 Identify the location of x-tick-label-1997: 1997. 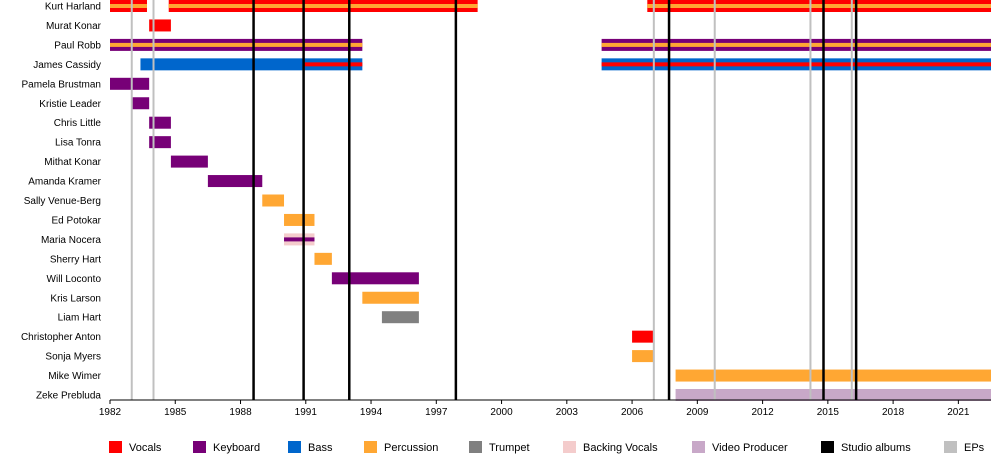
(436, 412).